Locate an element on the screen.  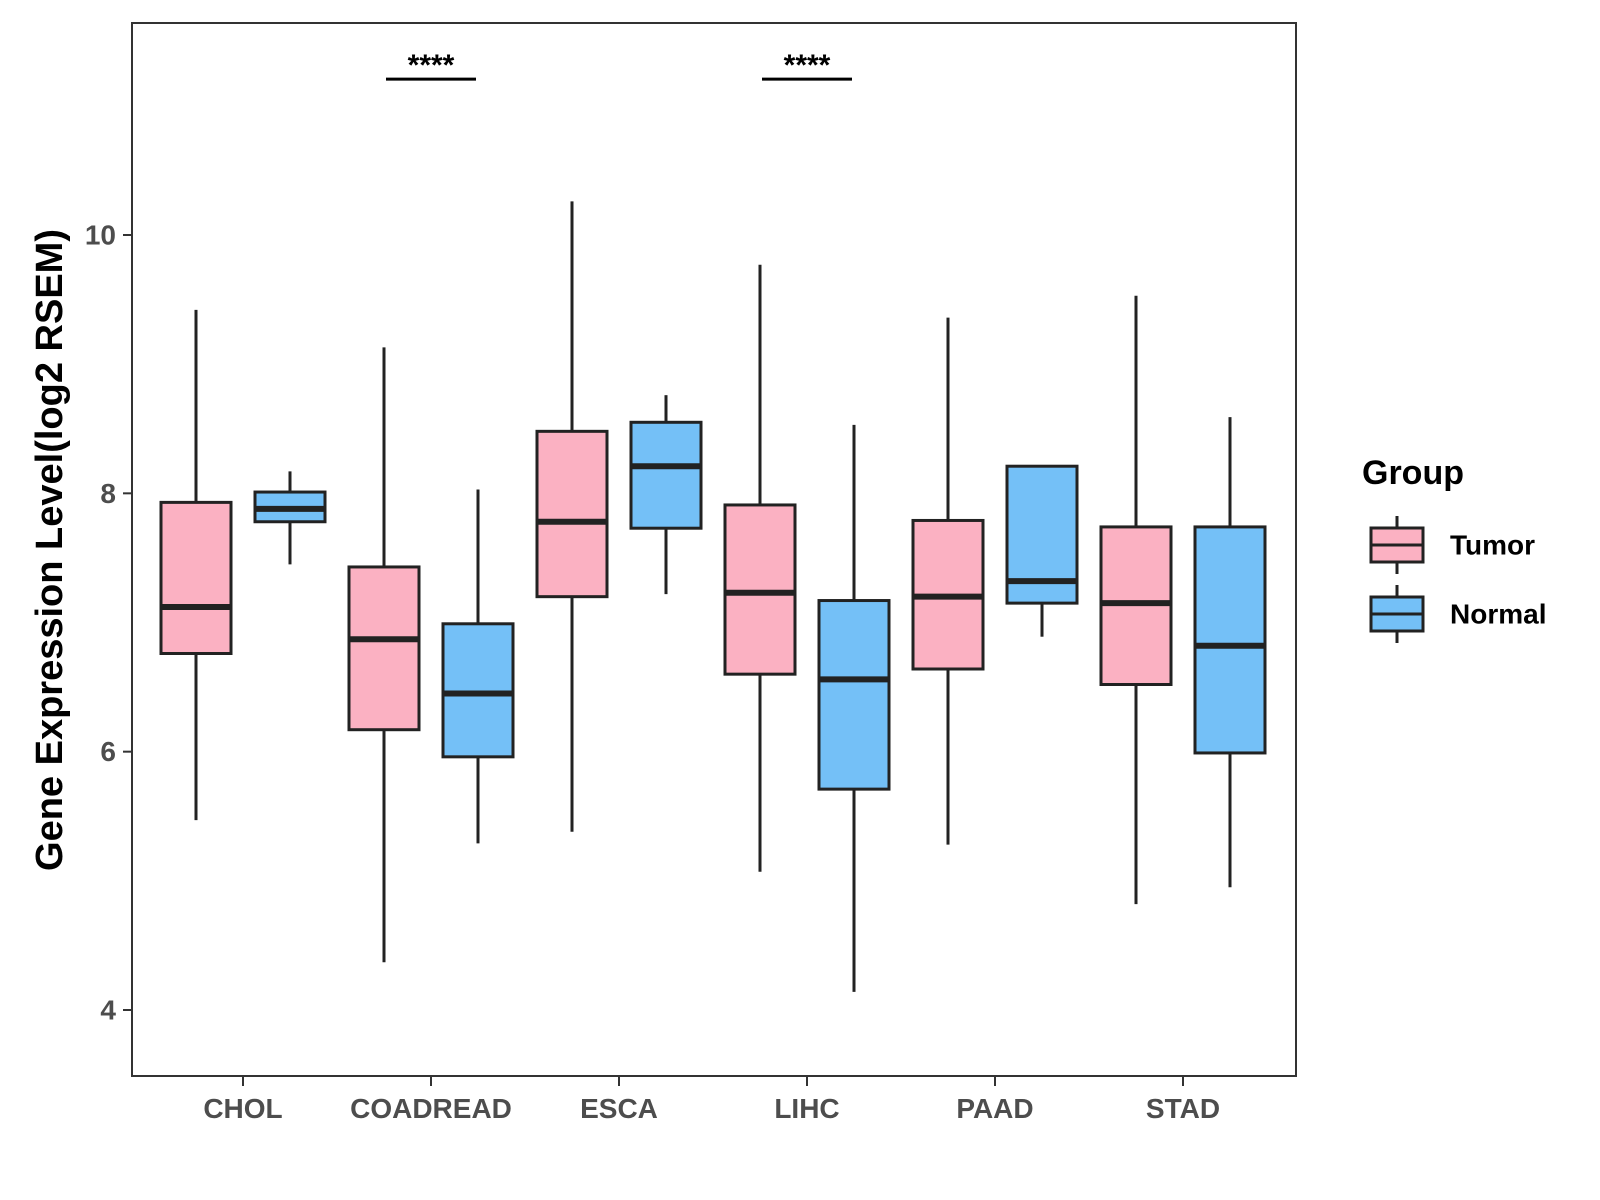
x-tick-label: LIHC is located at coordinates (806, 1108).